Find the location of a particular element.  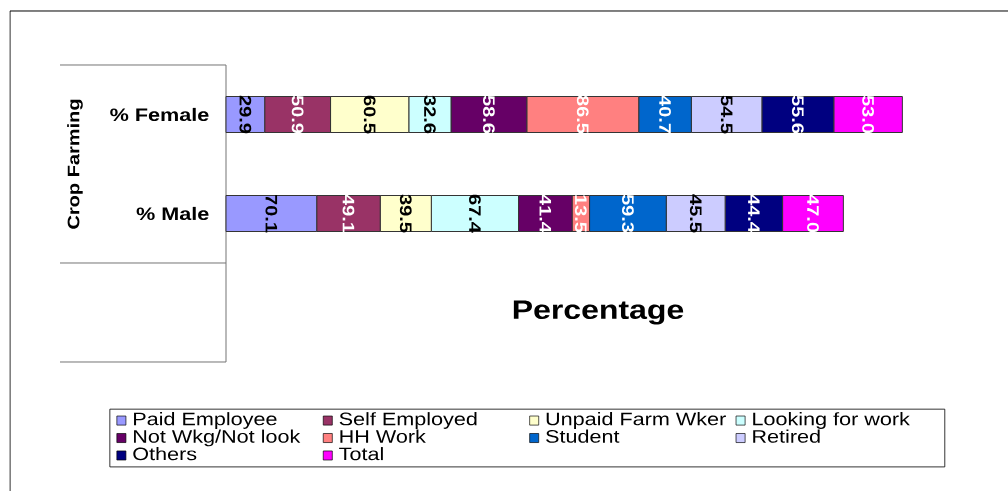

data-label: 39.5 is located at coordinates (405, 213).